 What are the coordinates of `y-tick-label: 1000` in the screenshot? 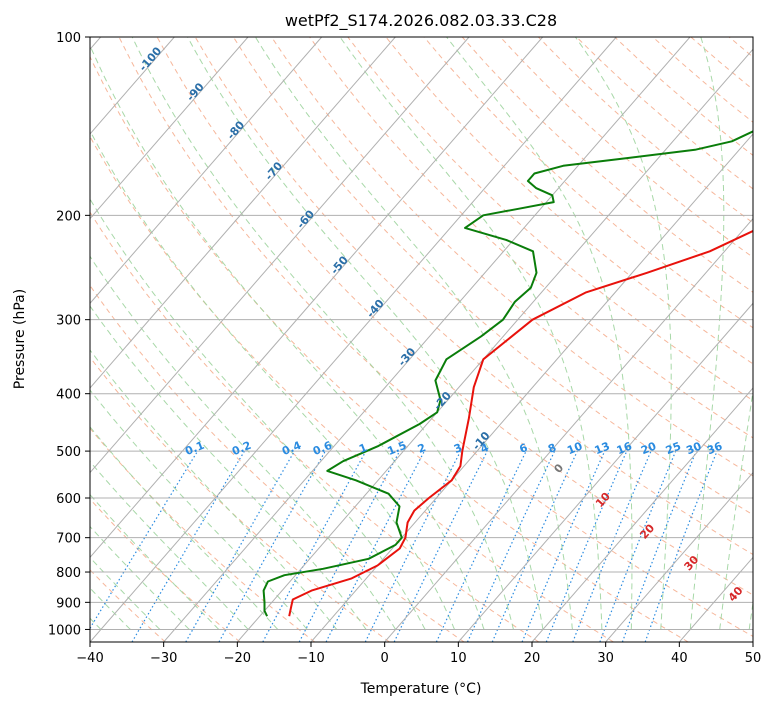 It's located at (64, 630).